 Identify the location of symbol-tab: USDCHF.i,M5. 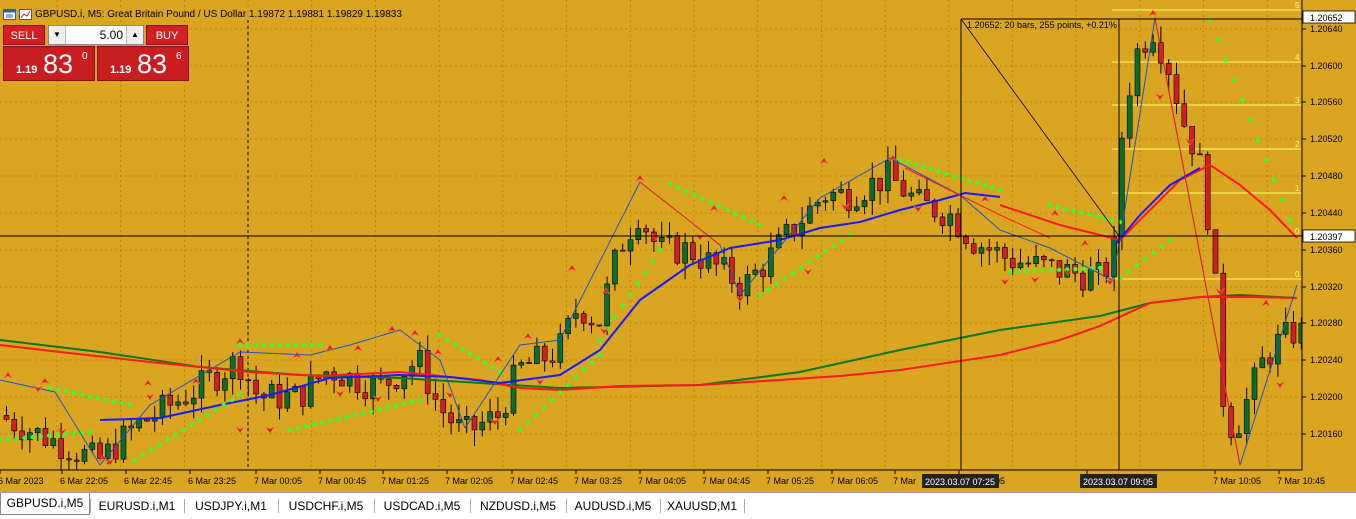
(326, 506).